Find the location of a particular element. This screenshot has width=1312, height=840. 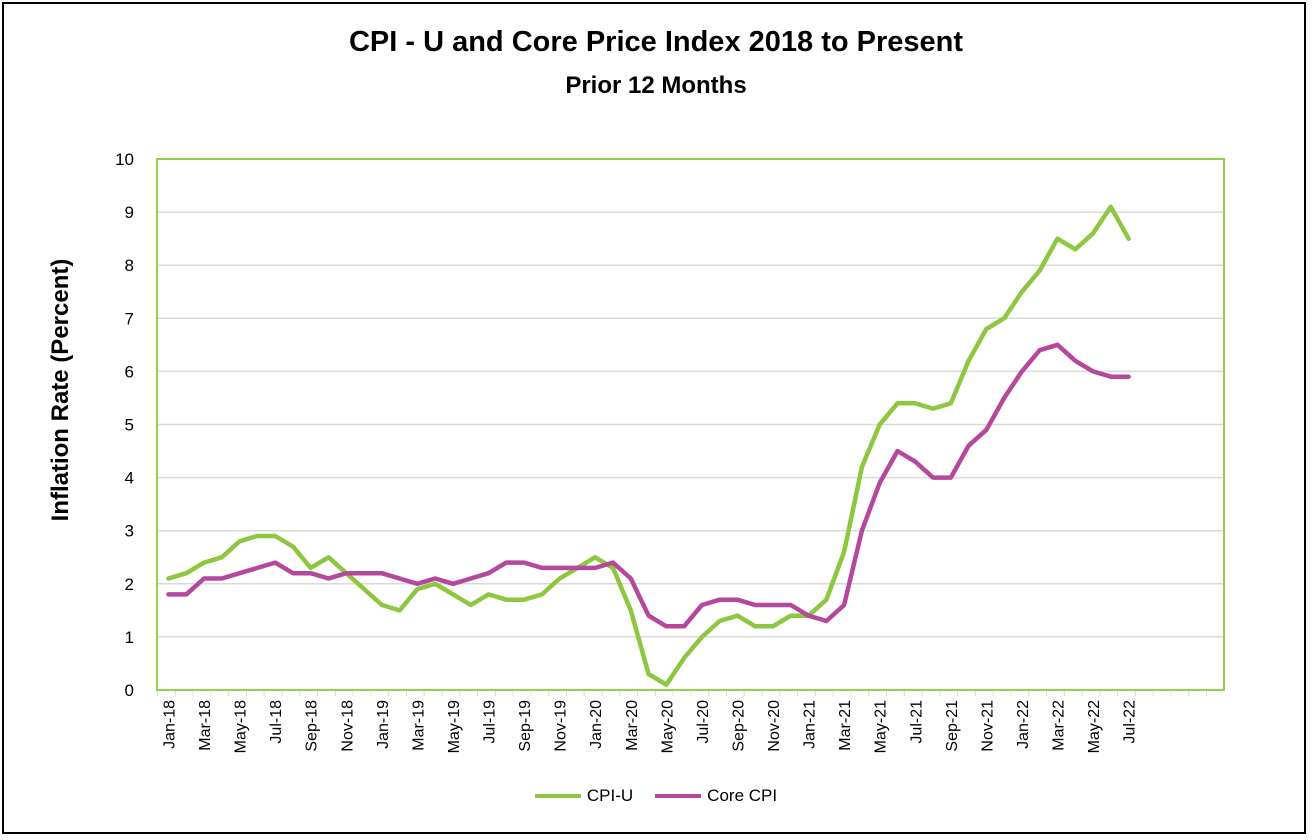

x-tick-label: Nov-19 is located at coordinates (561, 726).